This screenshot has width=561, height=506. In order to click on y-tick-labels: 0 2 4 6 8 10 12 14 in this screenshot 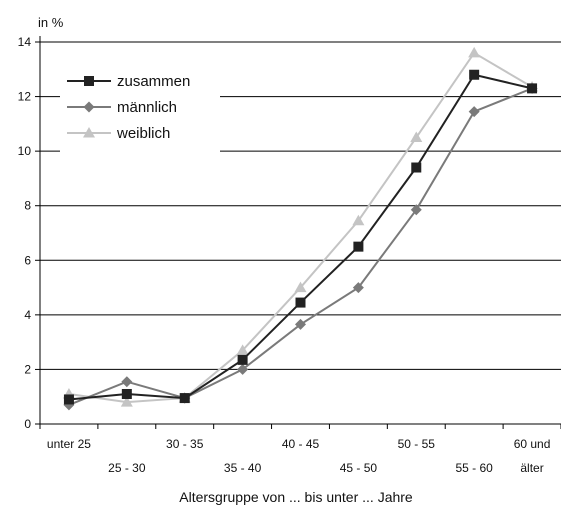, I will do `click(25, 233)`.